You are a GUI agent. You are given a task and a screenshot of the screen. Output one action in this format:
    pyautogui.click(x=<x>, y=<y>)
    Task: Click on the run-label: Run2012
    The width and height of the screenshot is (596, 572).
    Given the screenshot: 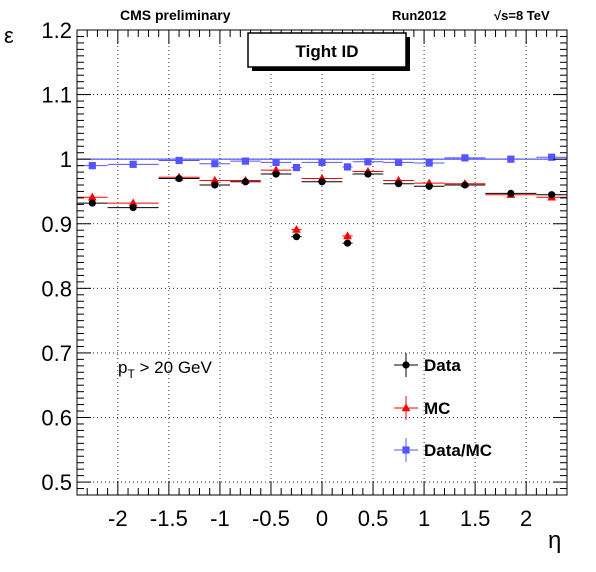 What is the action you would take?
    pyautogui.click(x=419, y=15)
    